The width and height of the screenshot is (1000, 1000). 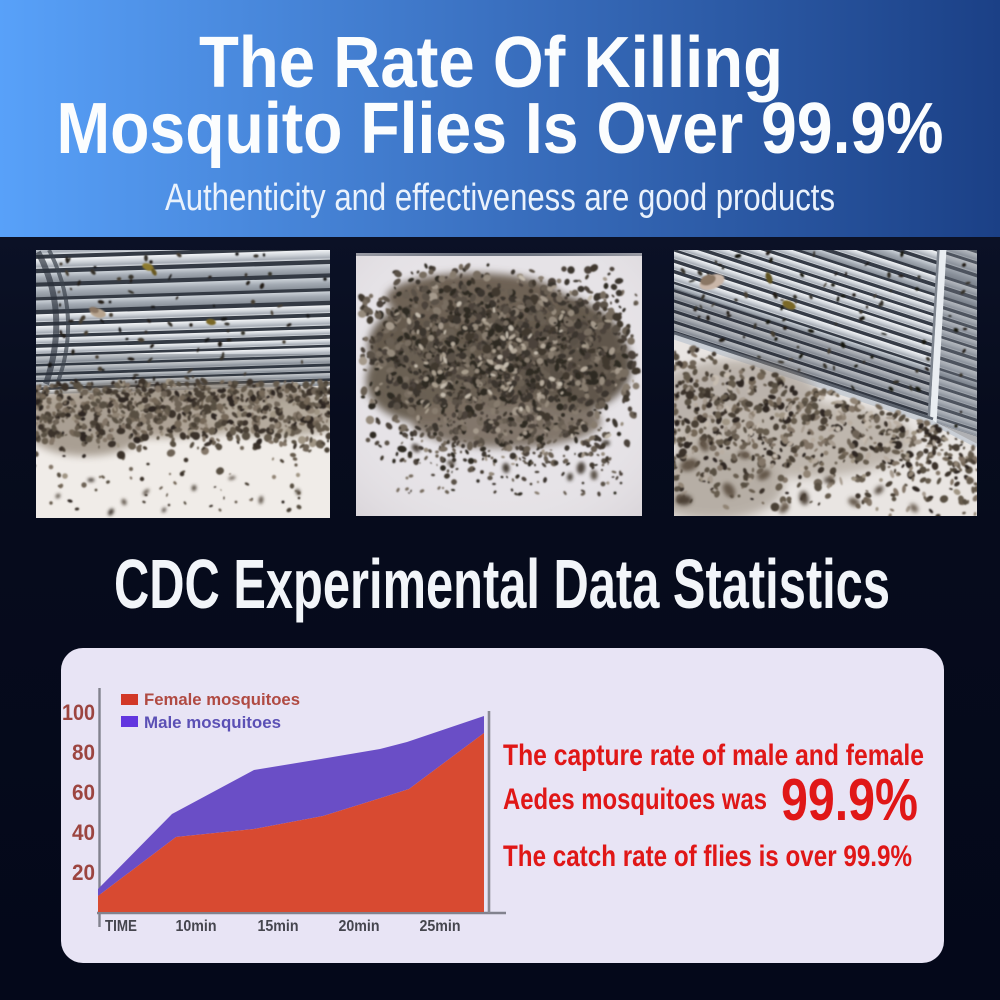 What do you see at coordinates (83, 872) in the screenshot?
I see `svg-text: 20` at bounding box center [83, 872].